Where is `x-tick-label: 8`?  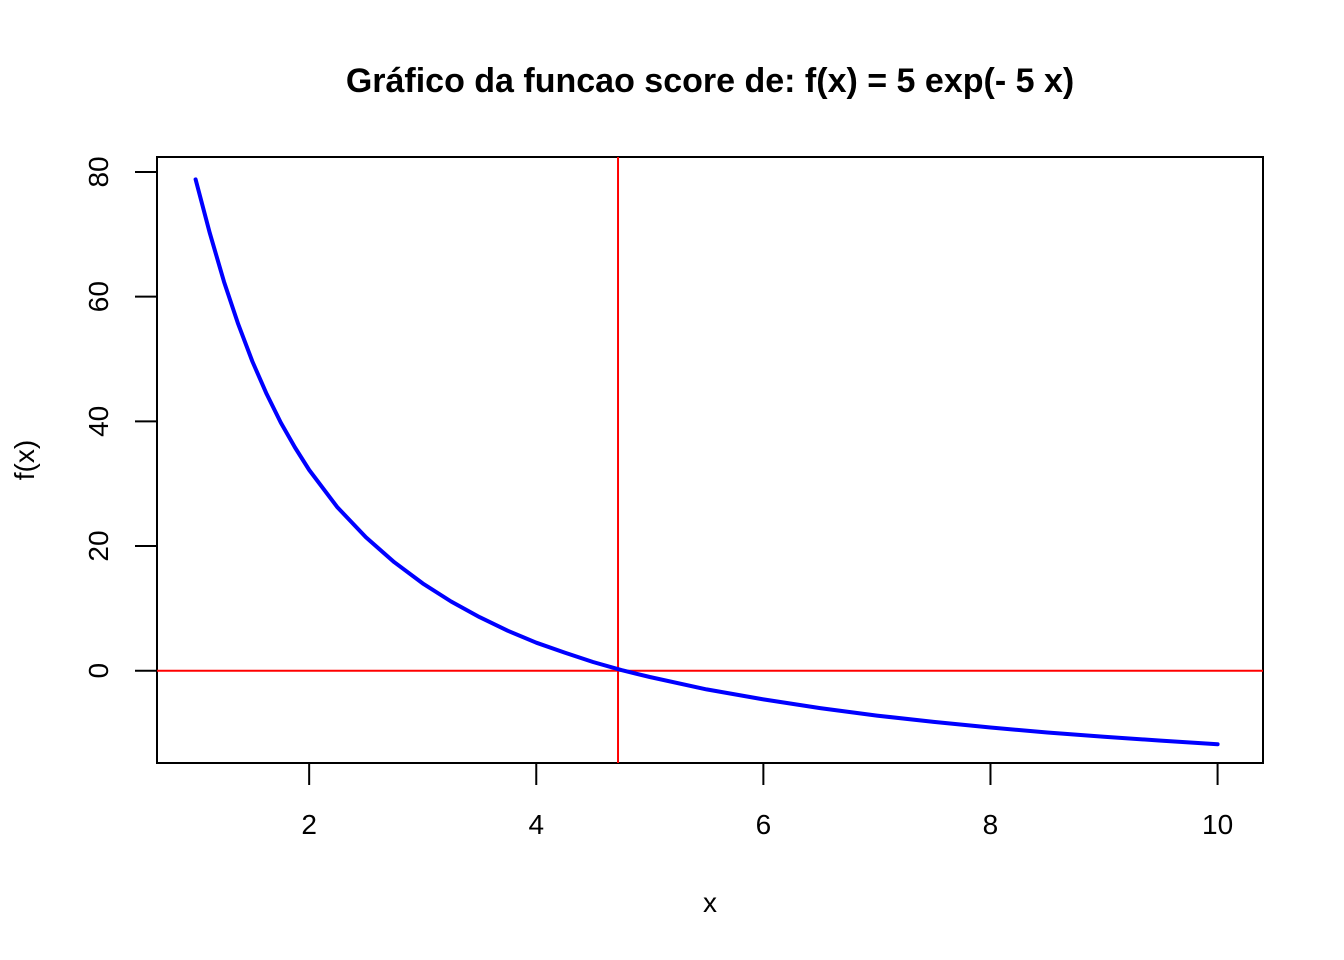
x-tick-label: 8 is located at coordinates (991, 824).